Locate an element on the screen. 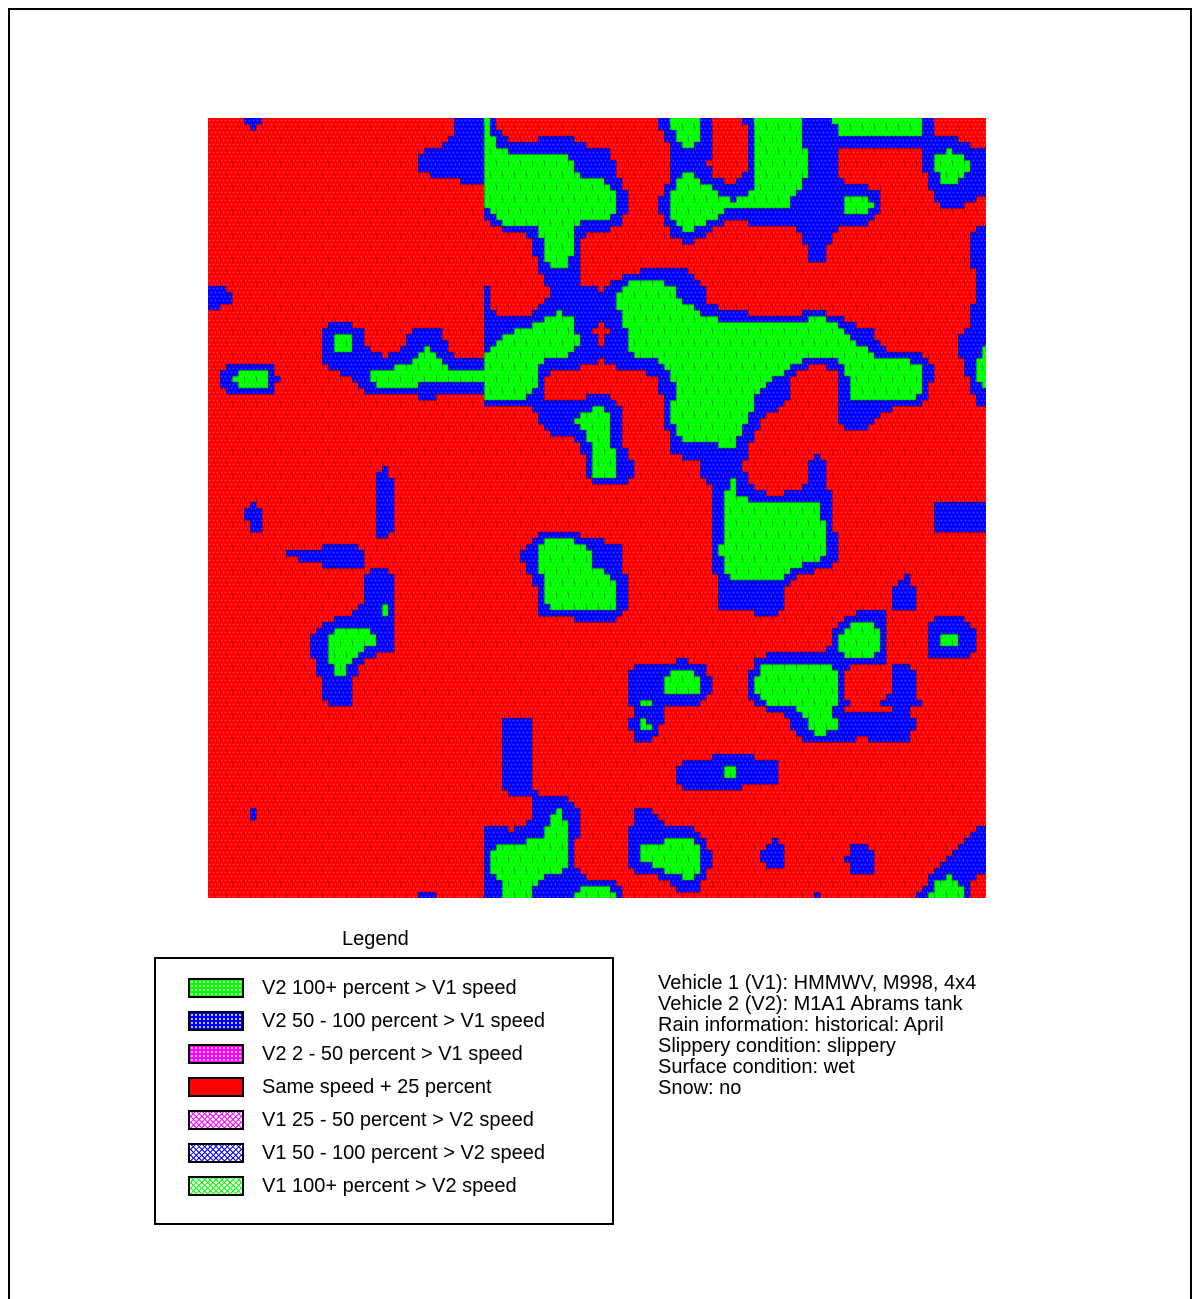 Image resolution: width=1200 pixels, height=1299 pixels. info-vehicle-1: Vehicle 1 (V1): HMMWV, M998, 4x4 is located at coordinates (817, 983).